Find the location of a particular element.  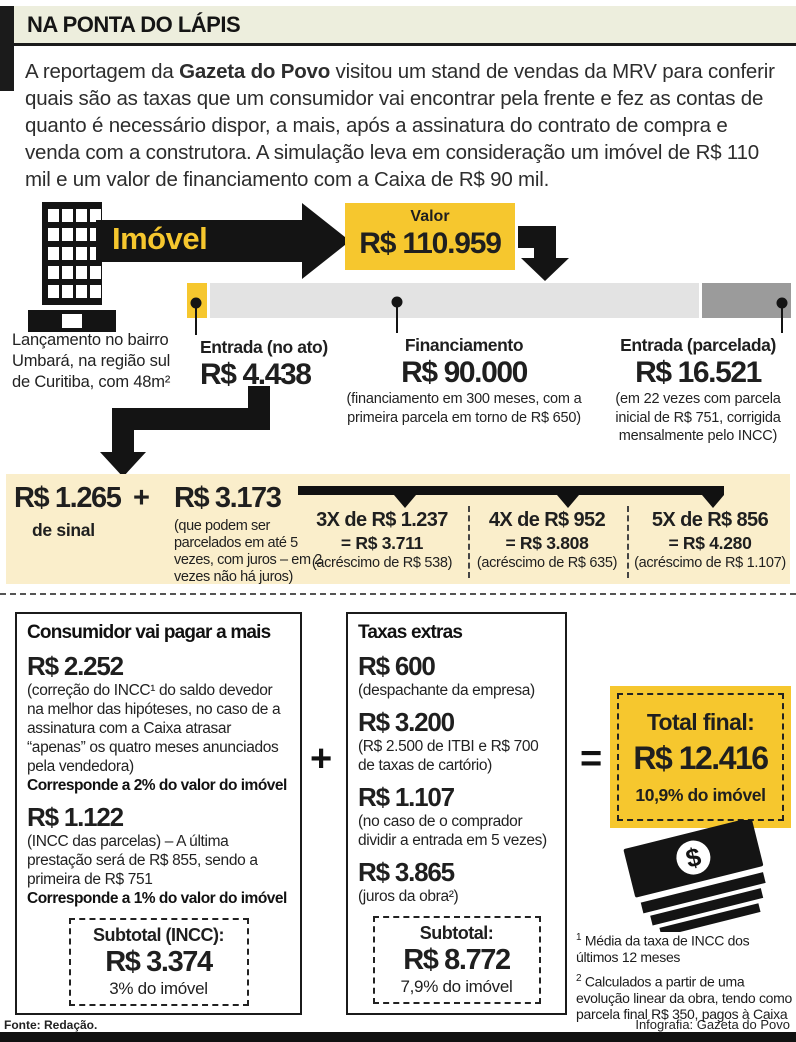

consumer-subtotal-box: Subtotal (INCC): R$ 3.374 3% do imóvel is located at coordinates (158, 962).